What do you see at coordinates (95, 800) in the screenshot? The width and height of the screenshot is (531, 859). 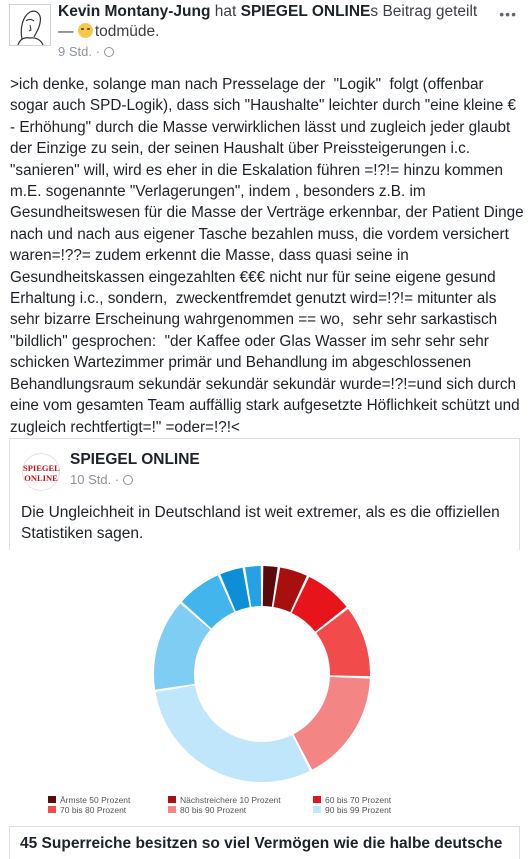 I see `legend-label: Ärmste 50 Prozent` at bounding box center [95, 800].